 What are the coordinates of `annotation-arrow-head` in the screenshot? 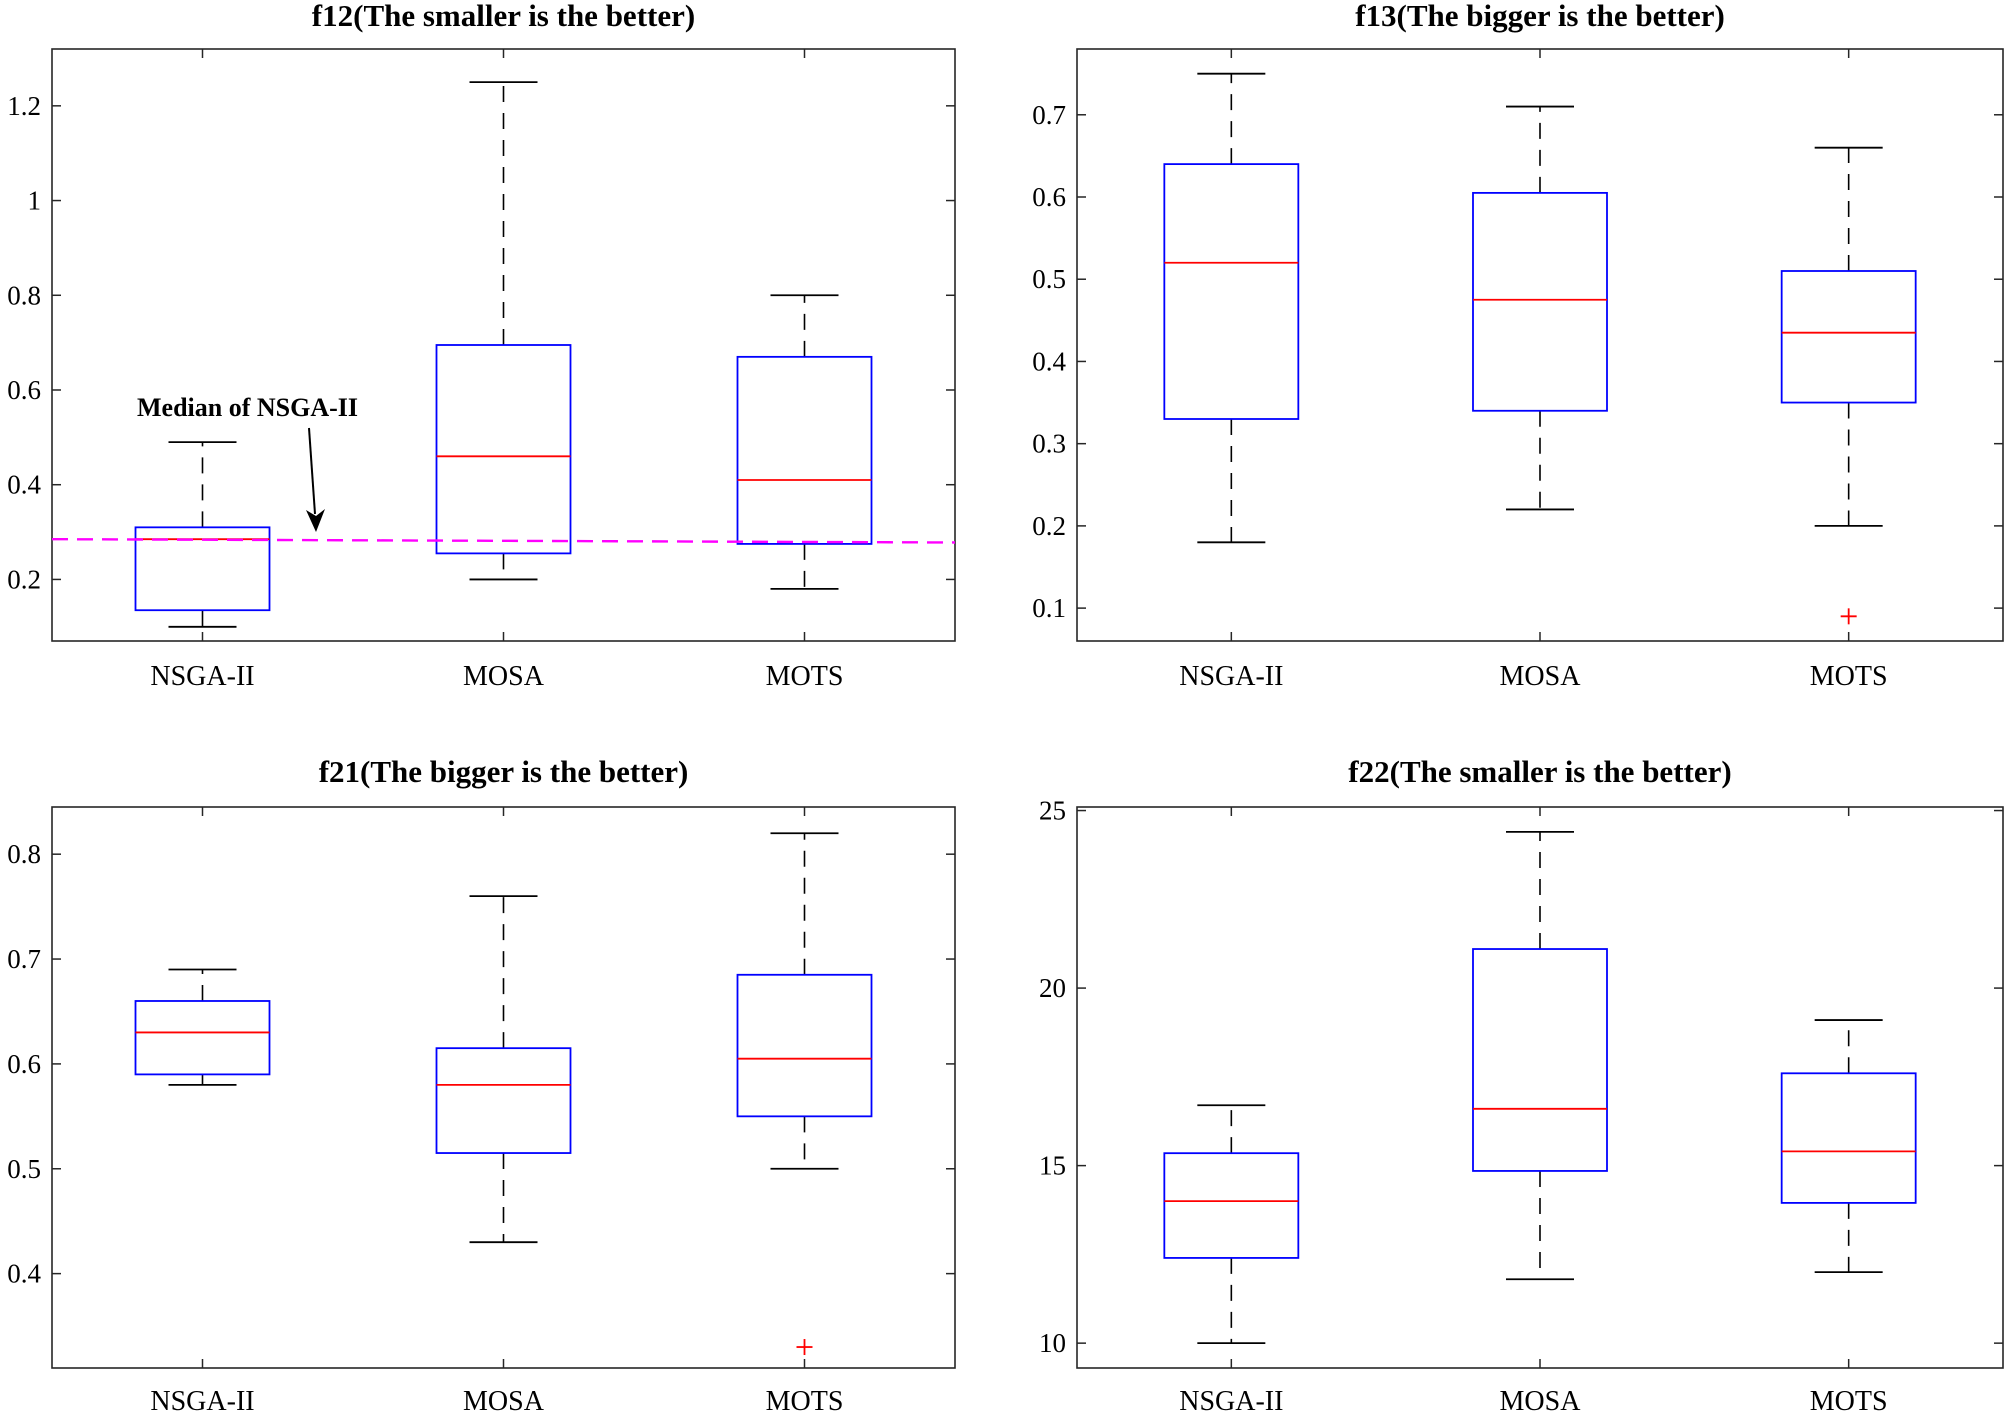 It's located at (315, 520).